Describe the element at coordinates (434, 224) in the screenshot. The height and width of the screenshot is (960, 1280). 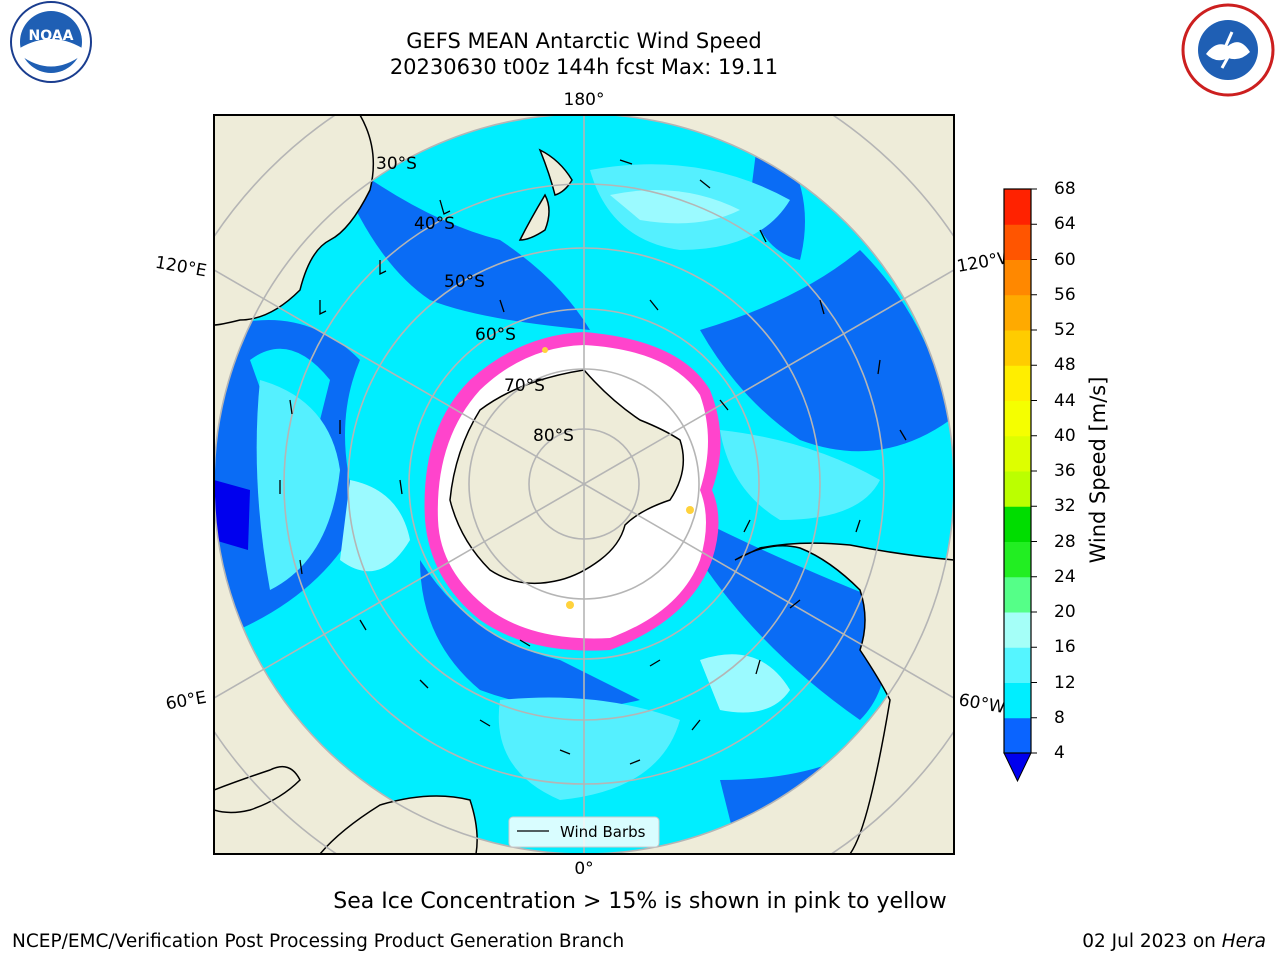
I see `parallel-label-40s: 40°S` at that location.